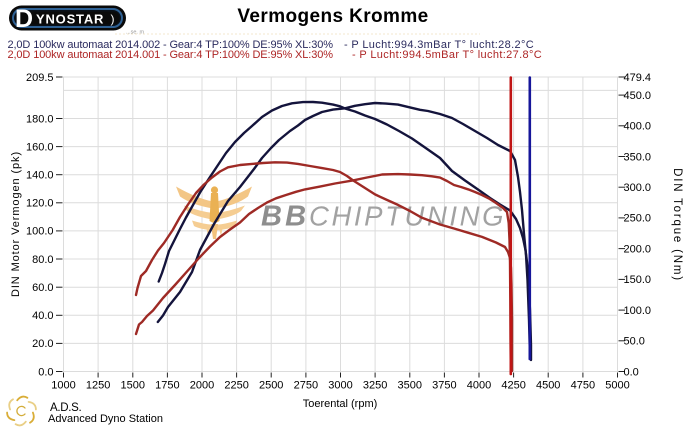 Image resolution: width=685 pixels, height=428 pixels. Describe the element at coordinates (638, 78) in the screenshot. I see `svg-text: 479.4` at that location.